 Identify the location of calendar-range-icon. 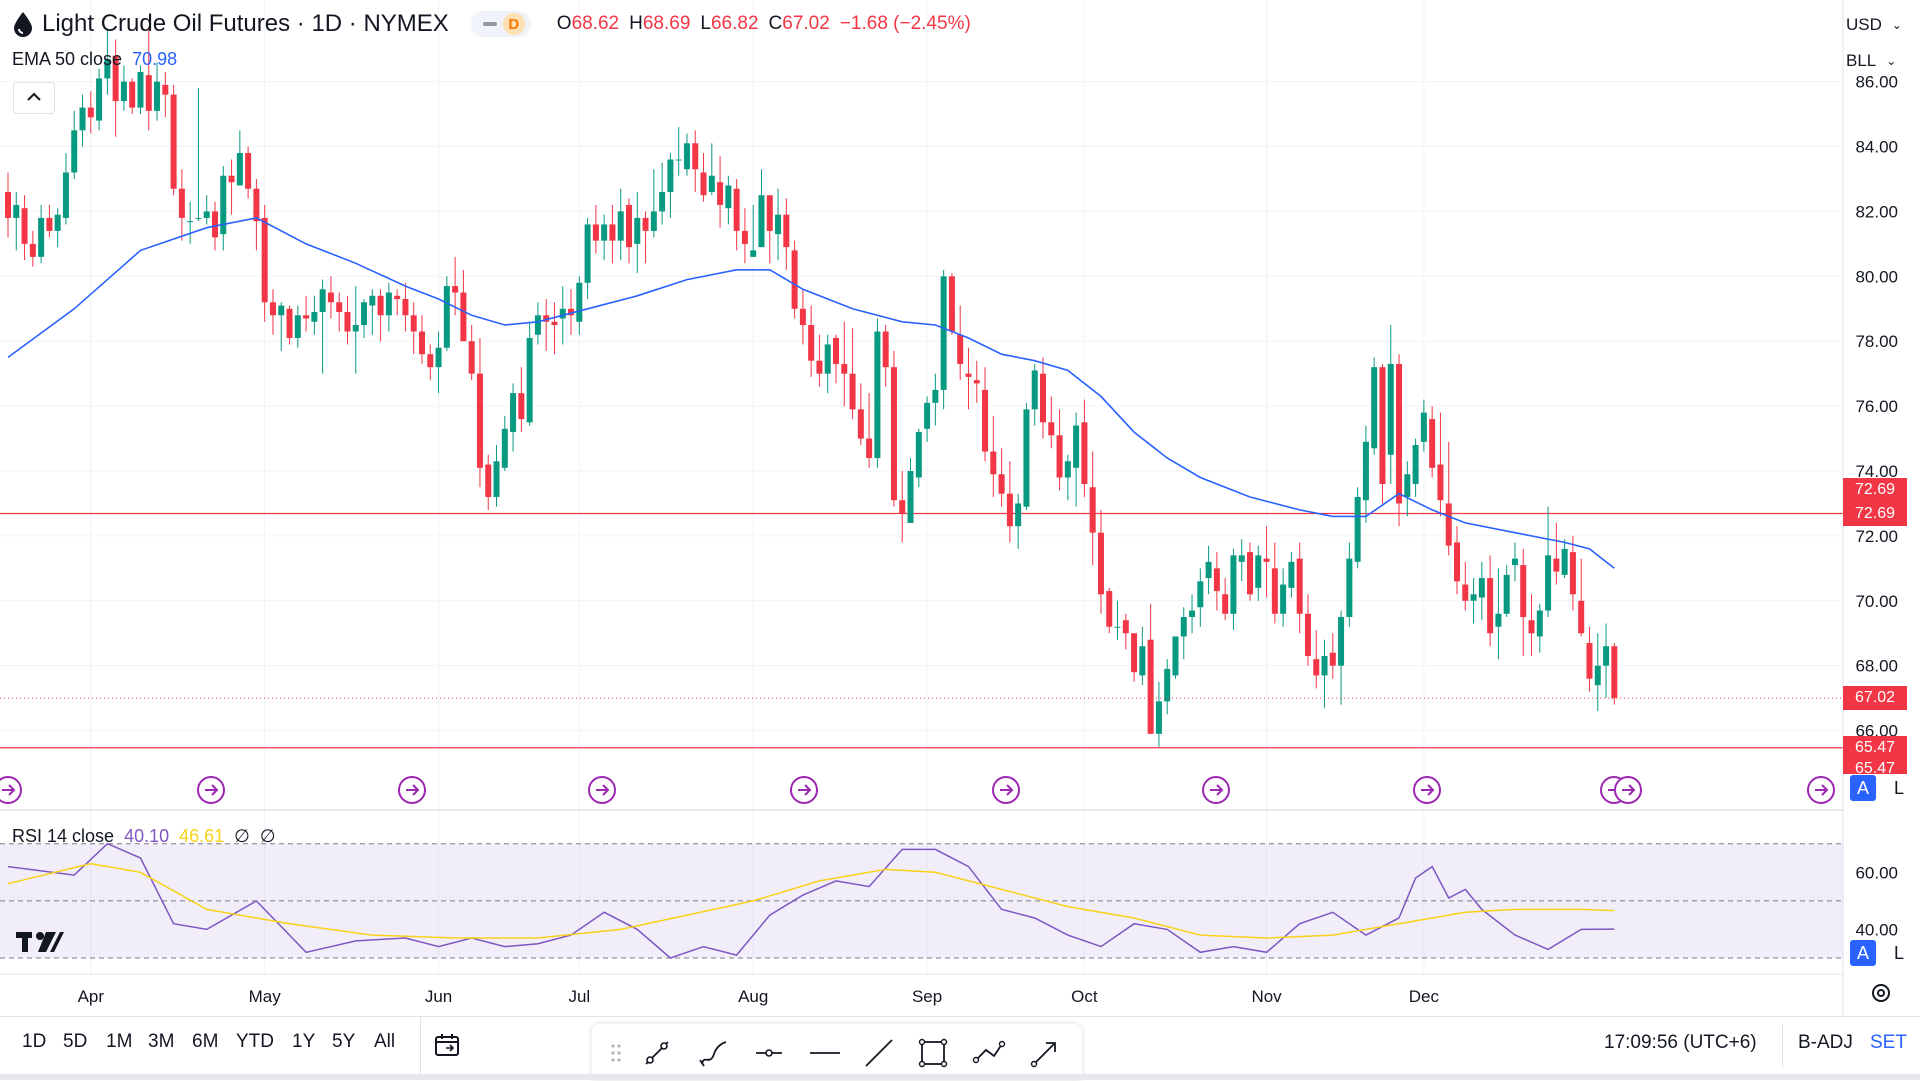
(448, 1047).